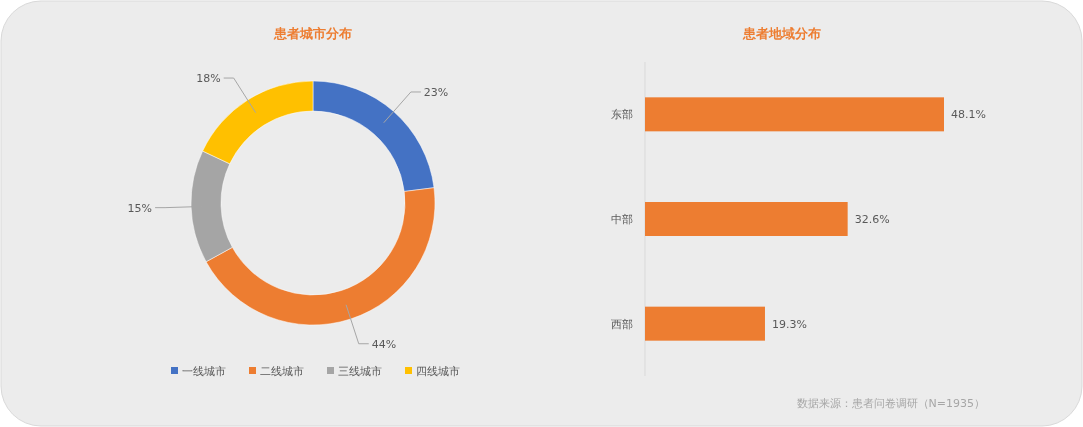 This screenshot has height=427, width=1083. I want to click on y-tick-label: 西部, so click(622, 324).